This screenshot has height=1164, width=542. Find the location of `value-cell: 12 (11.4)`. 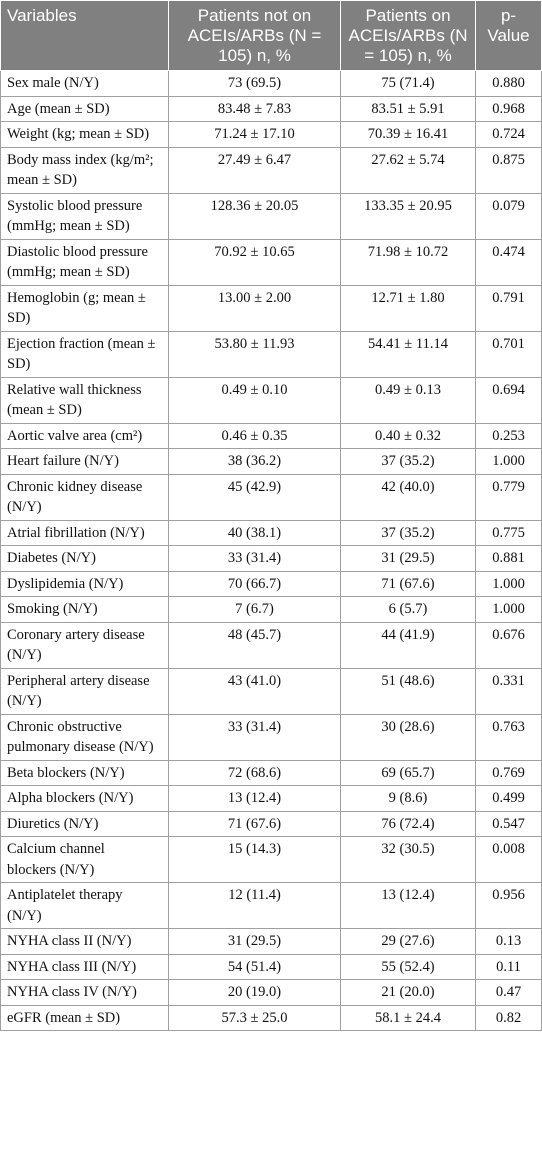

value-cell: 12 (11.4) is located at coordinates (254, 905).